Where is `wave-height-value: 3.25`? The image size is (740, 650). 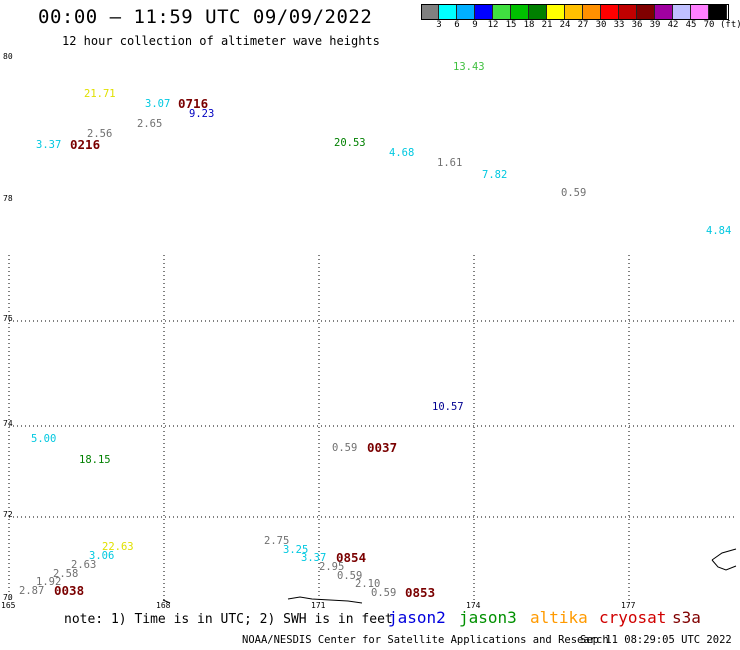
wave-height-value: 3.25 is located at coordinates (296, 550).